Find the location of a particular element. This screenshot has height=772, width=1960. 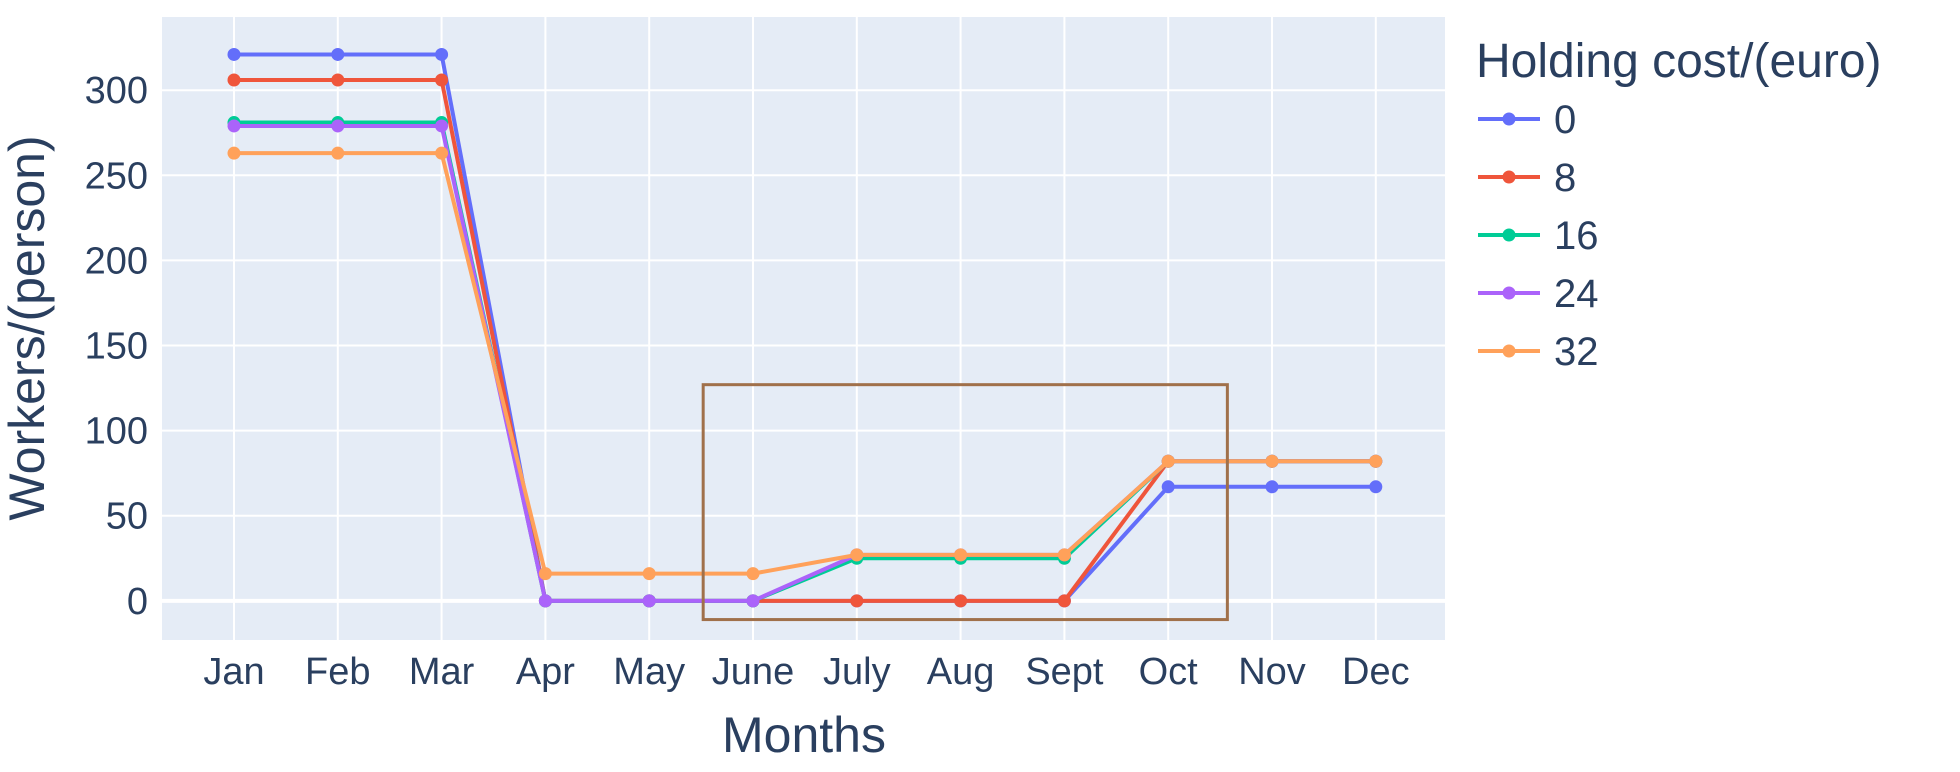

legend-item: 32 is located at coordinates (1538, 352).